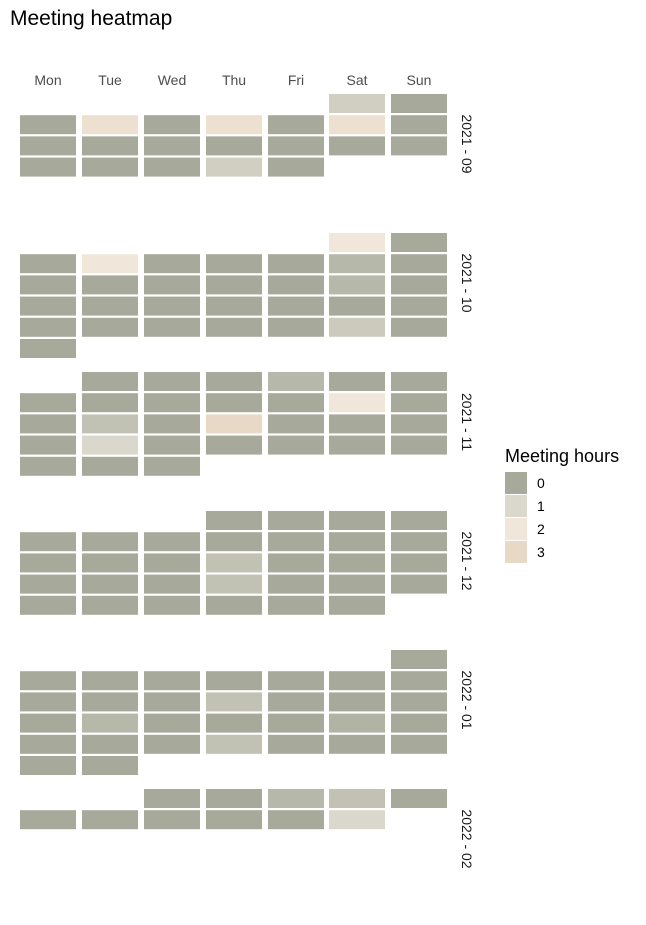 Image resolution: width=646 pixels, height=925 pixels. I want to click on day-labels: Mon Tue Wed Thu Fri Sat Sun, so click(232, 80).